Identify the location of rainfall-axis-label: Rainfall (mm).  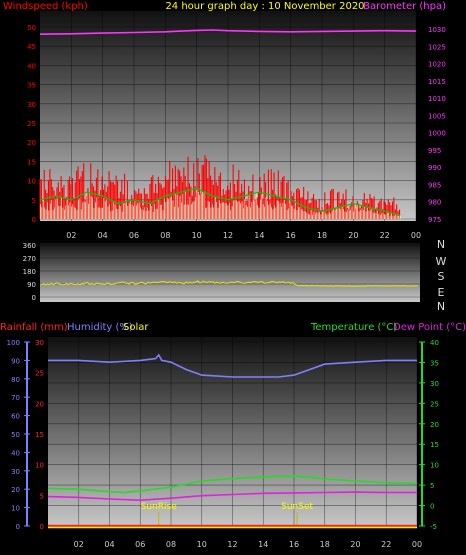
(34, 327).